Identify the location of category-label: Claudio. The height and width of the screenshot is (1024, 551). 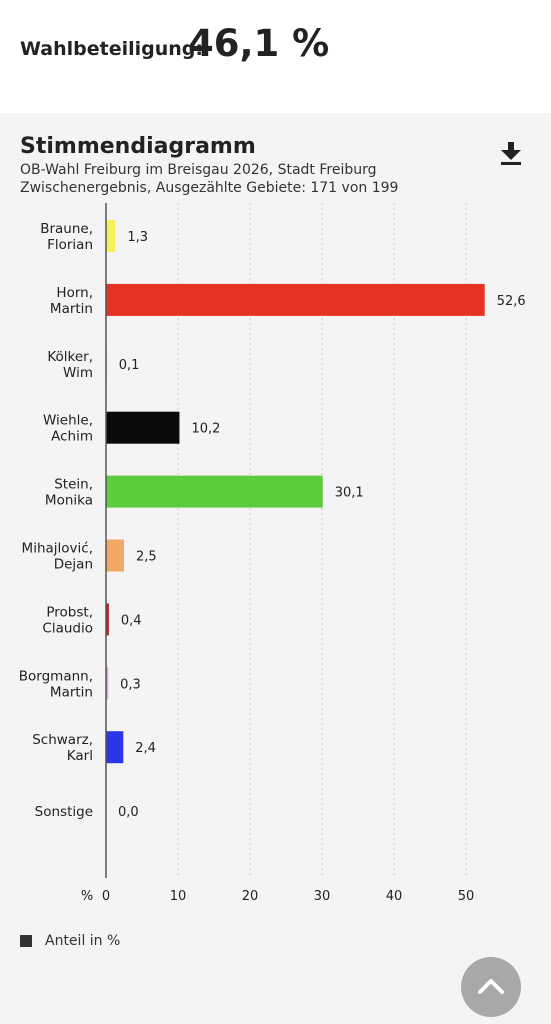
(67, 628).